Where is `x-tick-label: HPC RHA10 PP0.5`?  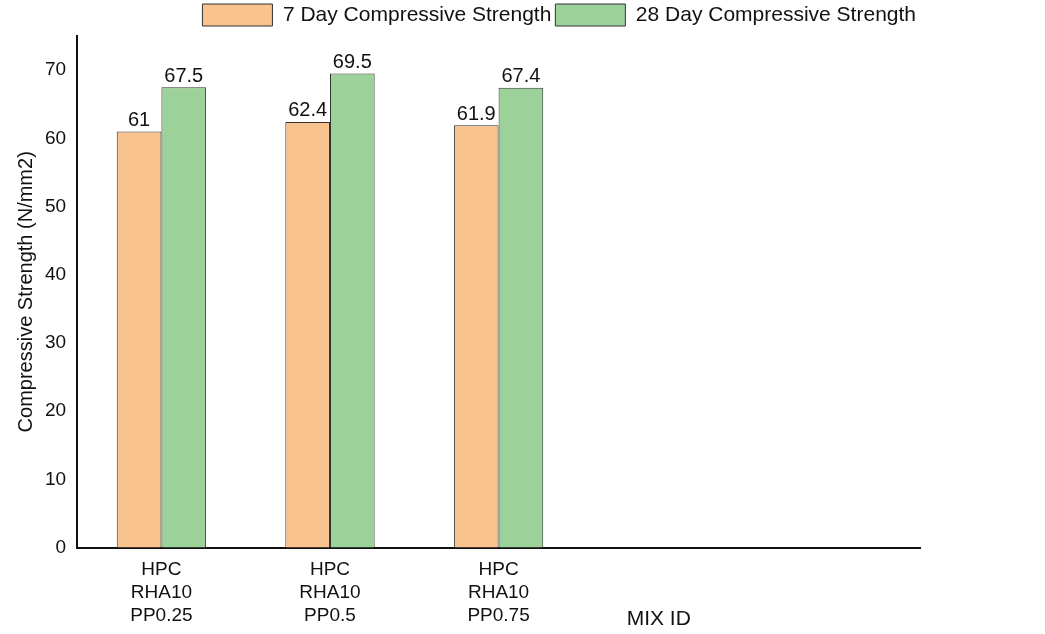 x-tick-label: HPC RHA10 PP0.5 is located at coordinates (330, 591).